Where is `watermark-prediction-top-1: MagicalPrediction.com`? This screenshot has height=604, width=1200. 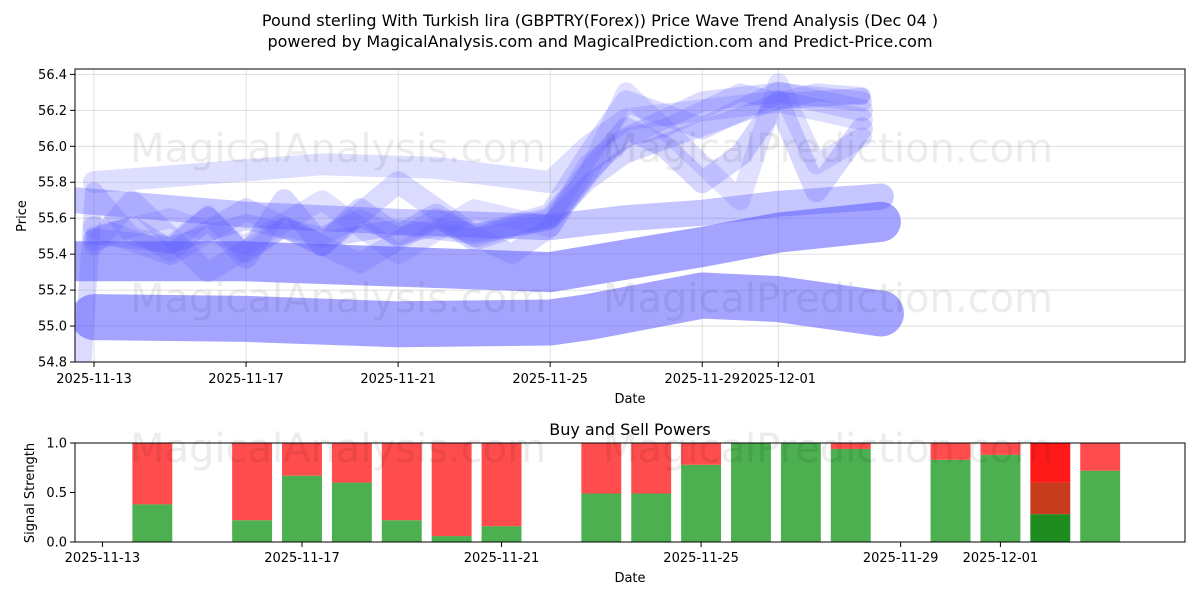 watermark-prediction-top-1: MagicalPrediction.com is located at coordinates (828, 149).